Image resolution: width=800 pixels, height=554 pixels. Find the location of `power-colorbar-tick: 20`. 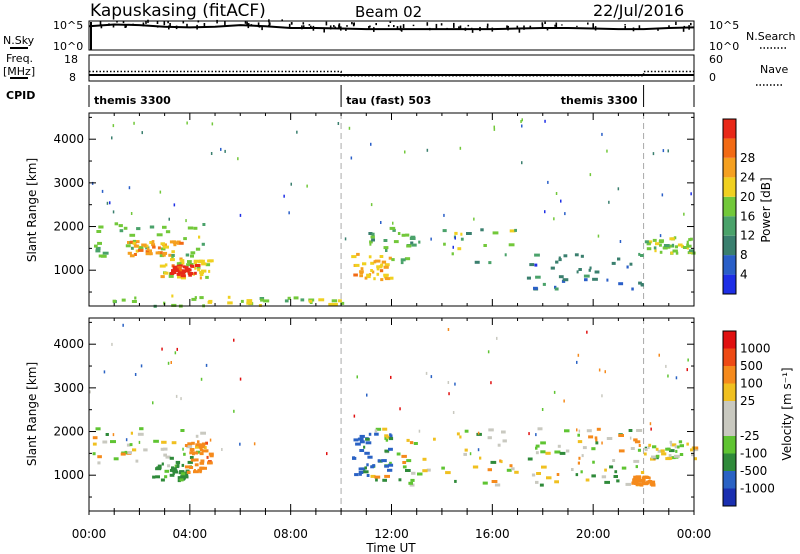

power-colorbar-tick: 20 is located at coordinates (747, 197).